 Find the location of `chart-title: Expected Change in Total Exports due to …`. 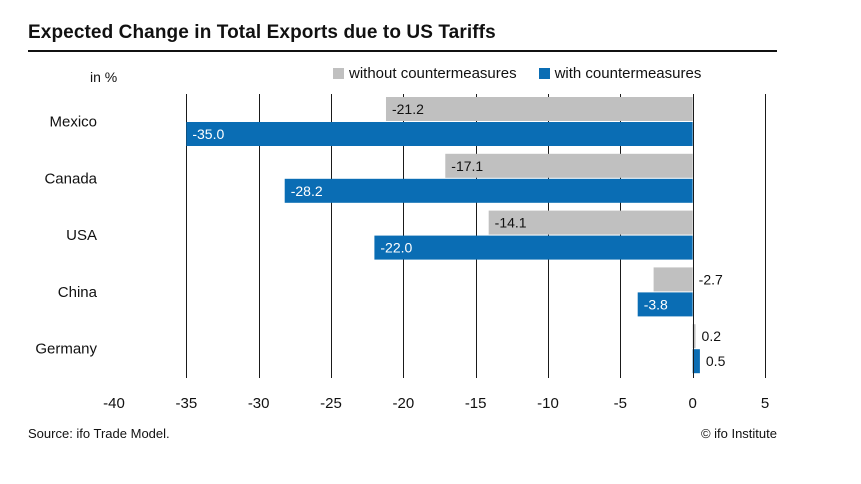

chart-title: Expected Change in Total Exports due to … is located at coordinates (262, 32).